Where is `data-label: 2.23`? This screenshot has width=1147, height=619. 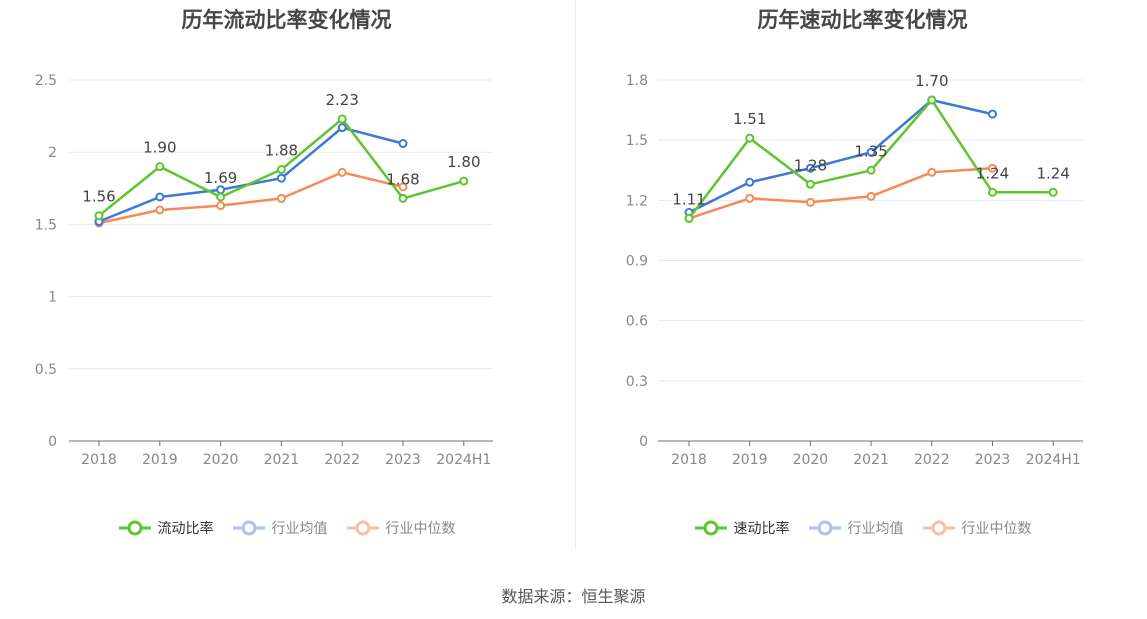
data-label: 2.23 is located at coordinates (341, 100).